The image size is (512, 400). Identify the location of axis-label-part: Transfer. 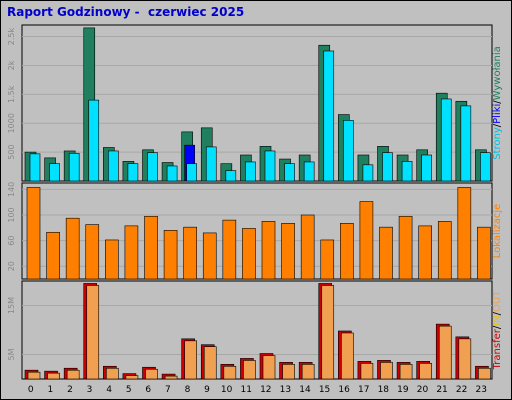
(497, 349).